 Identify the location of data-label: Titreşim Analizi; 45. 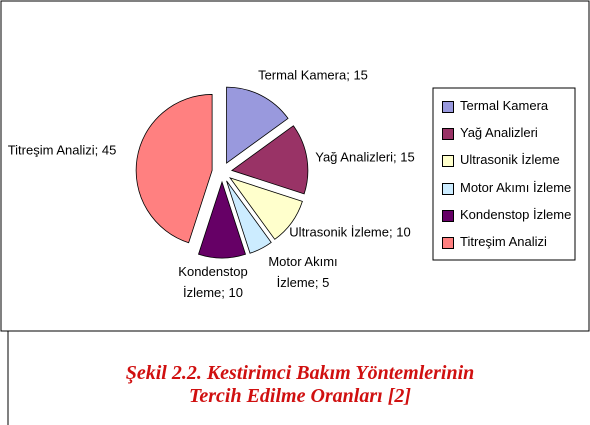
(62, 150).